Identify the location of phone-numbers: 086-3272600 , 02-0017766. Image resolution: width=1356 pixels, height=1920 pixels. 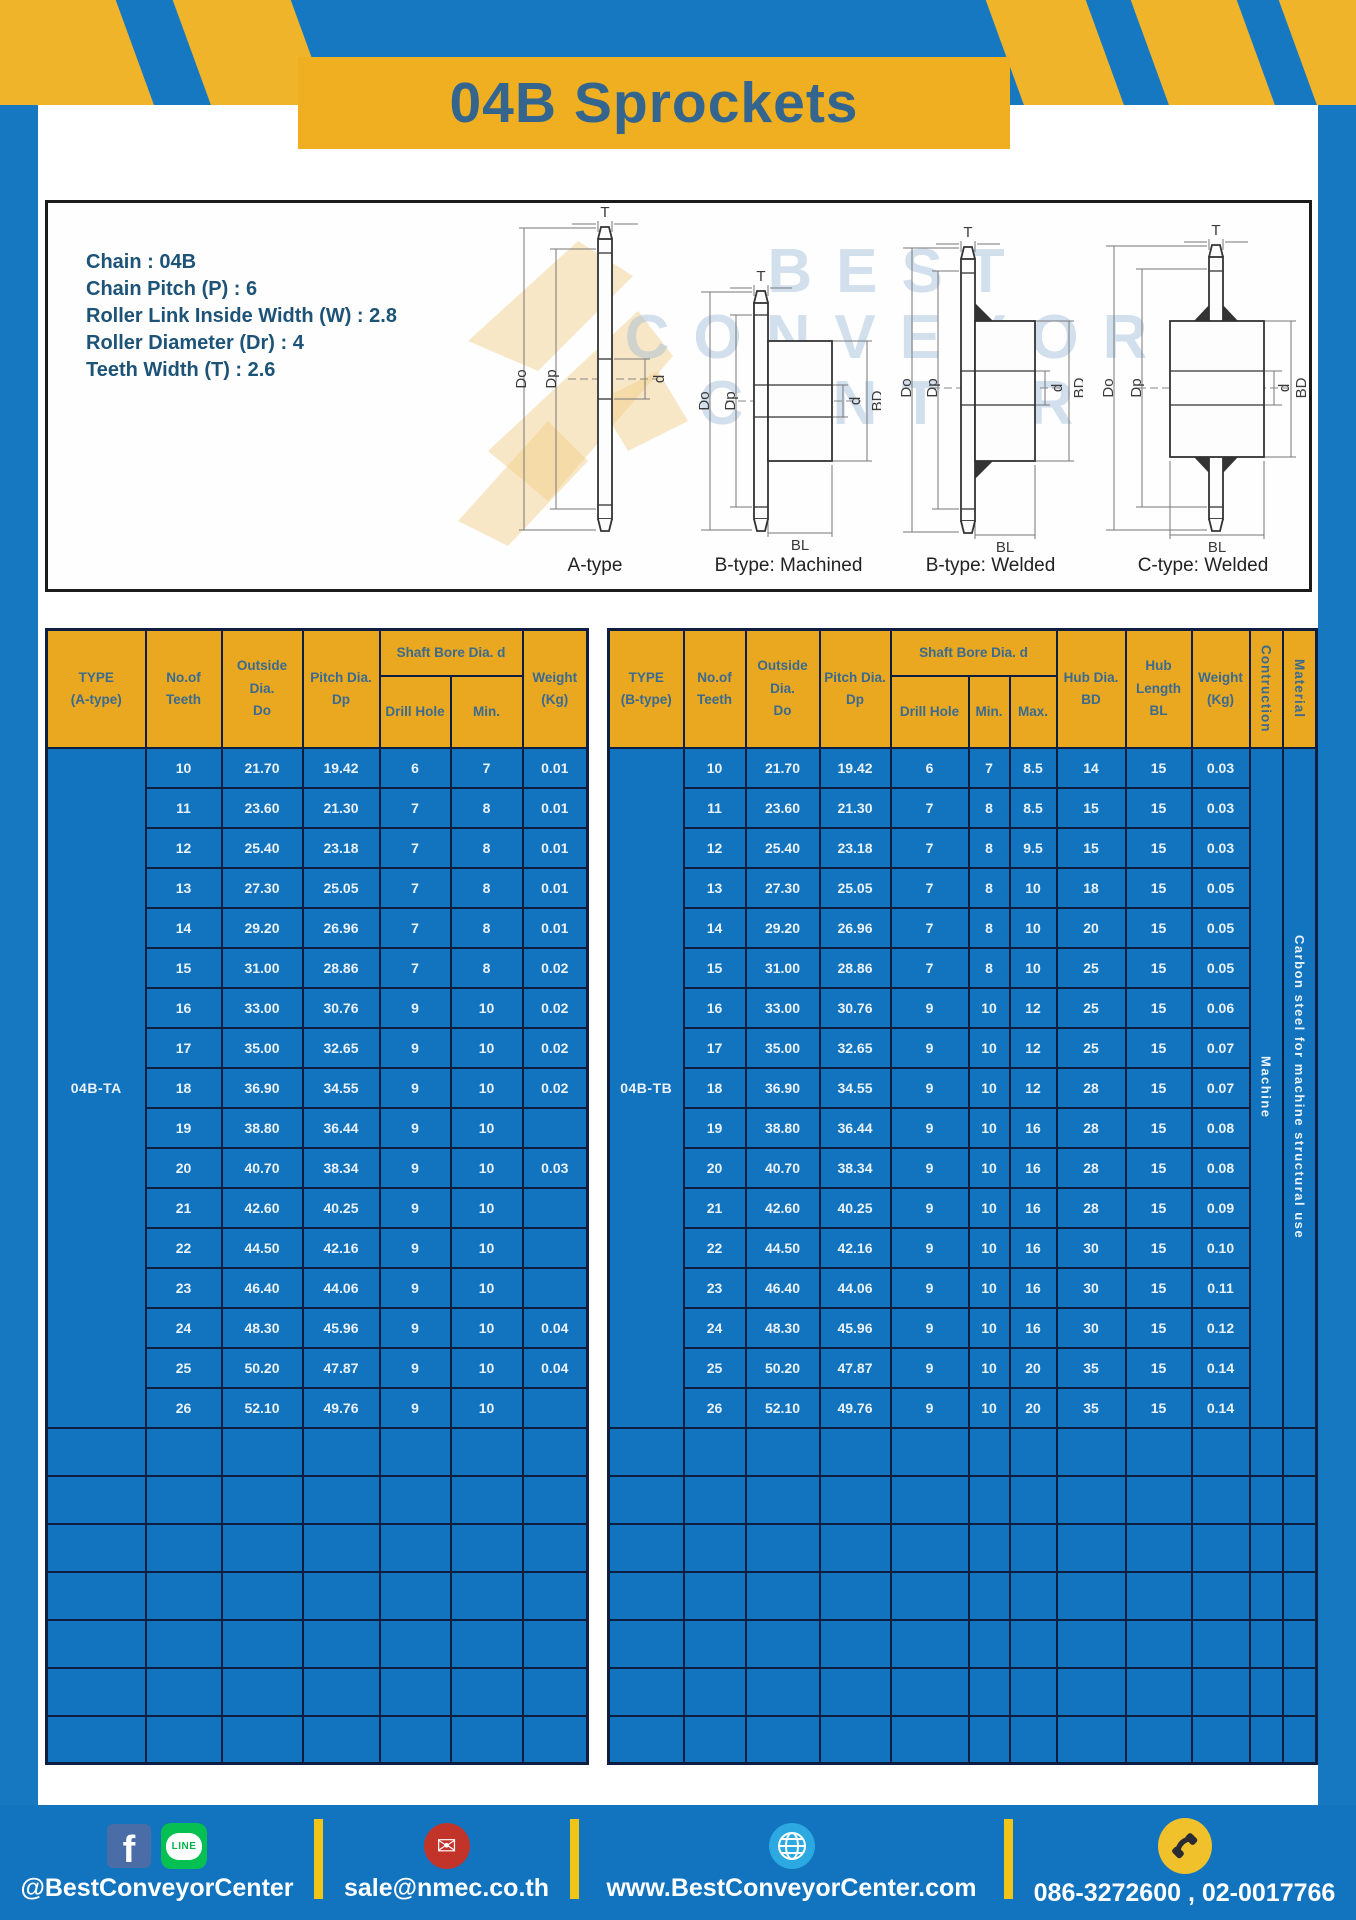
(1184, 1893).